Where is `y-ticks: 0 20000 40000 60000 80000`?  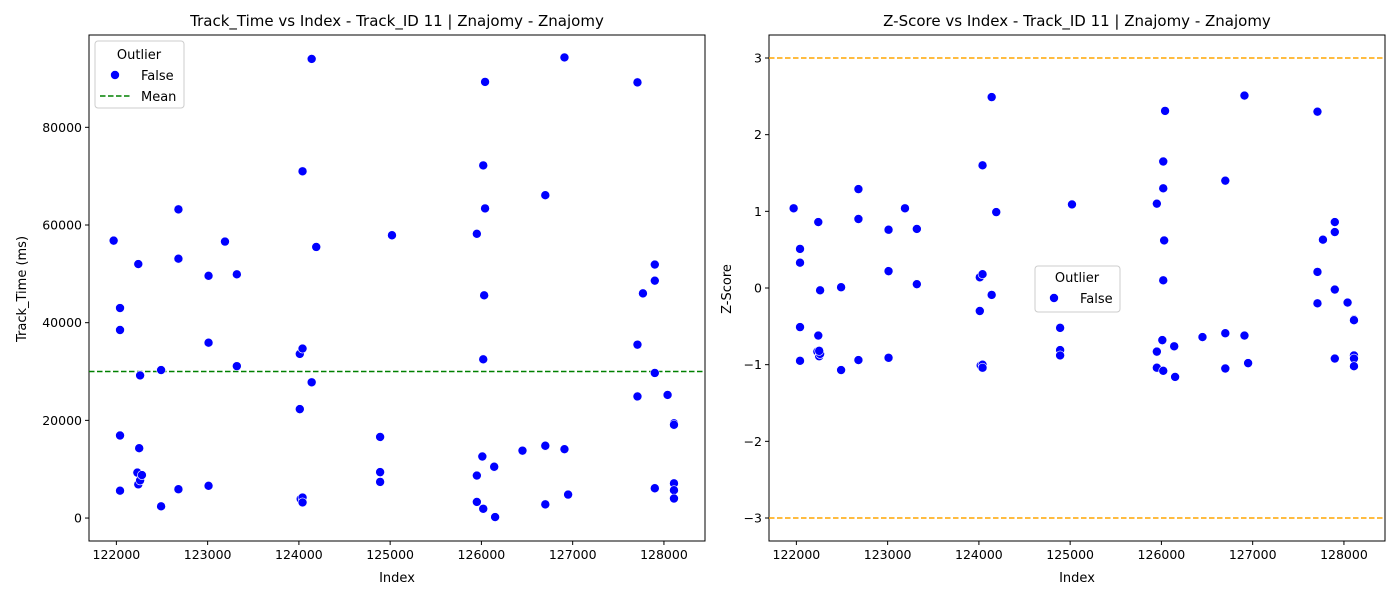 y-ticks: 0 20000 40000 60000 80000 is located at coordinates (65, 323).